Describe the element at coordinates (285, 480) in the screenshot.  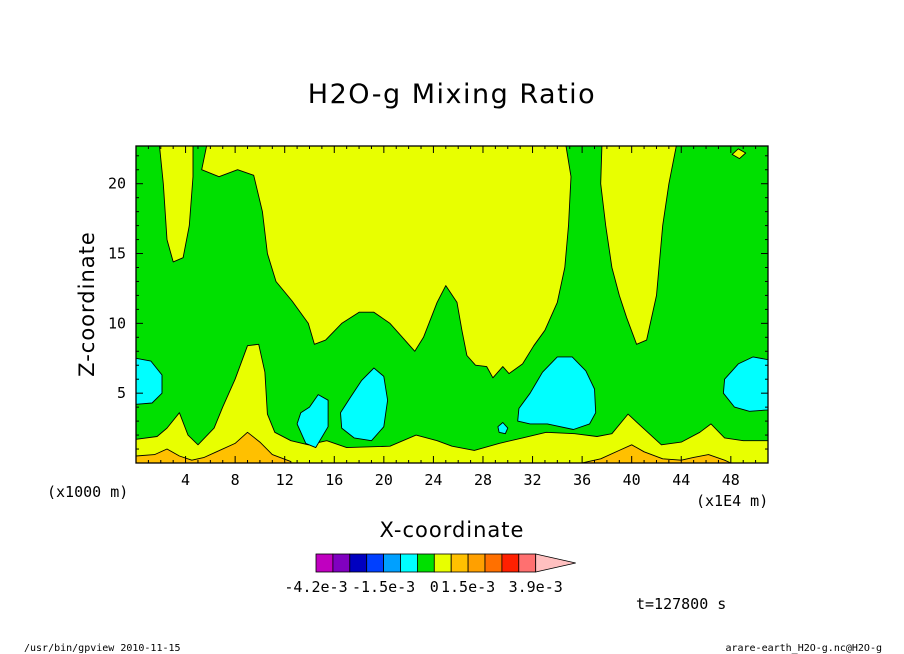
I see `x-tick-label: 12` at that location.